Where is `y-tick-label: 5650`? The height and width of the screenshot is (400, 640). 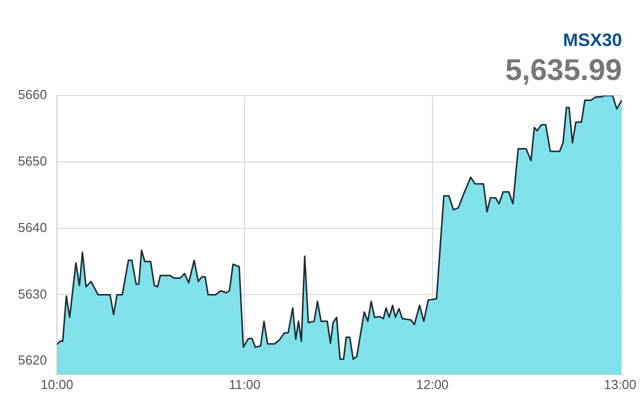 y-tick-label: 5650 is located at coordinates (32, 161).